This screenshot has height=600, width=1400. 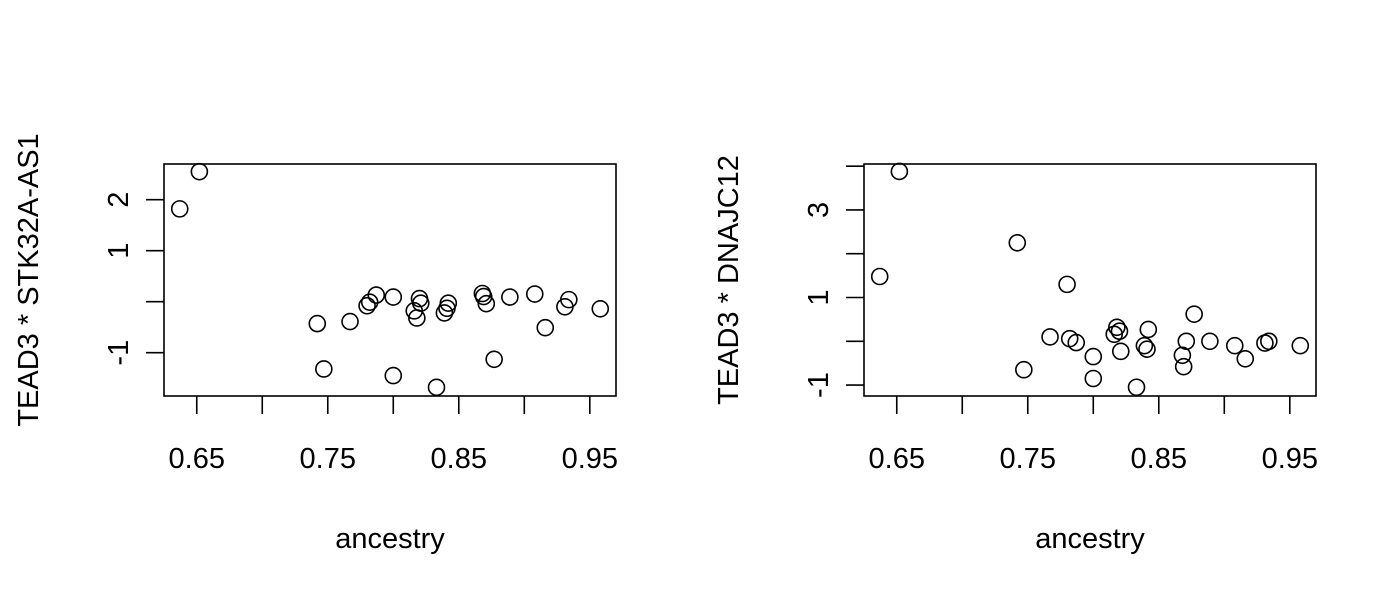 What do you see at coordinates (819, 210) in the screenshot?
I see `y-tick-label: 3` at bounding box center [819, 210].